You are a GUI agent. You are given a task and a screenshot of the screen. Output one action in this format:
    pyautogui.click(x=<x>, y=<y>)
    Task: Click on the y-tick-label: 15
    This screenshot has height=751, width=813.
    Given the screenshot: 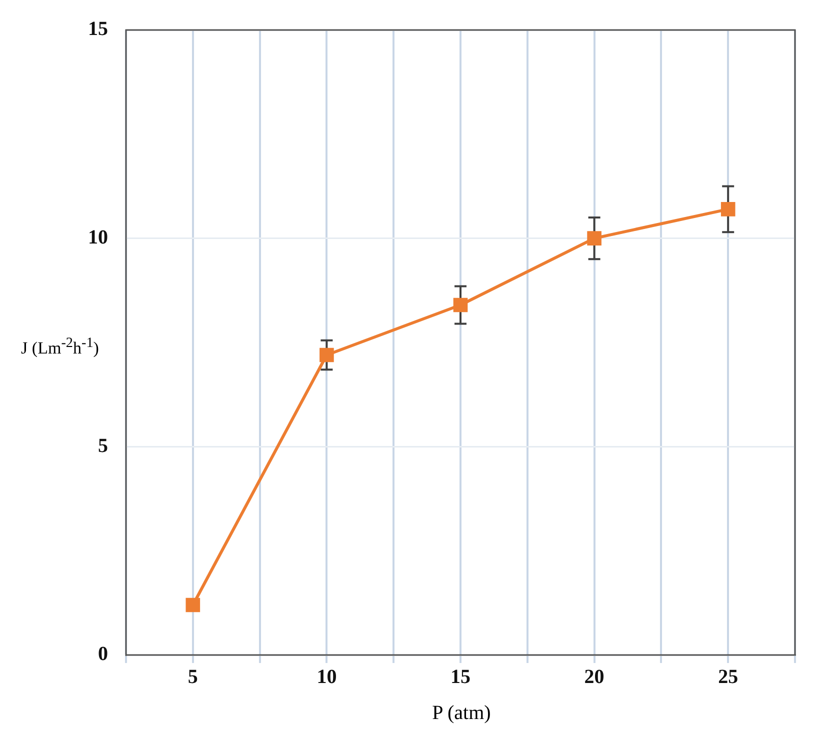 What is the action you would take?
    pyautogui.click(x=98, y=29)
    